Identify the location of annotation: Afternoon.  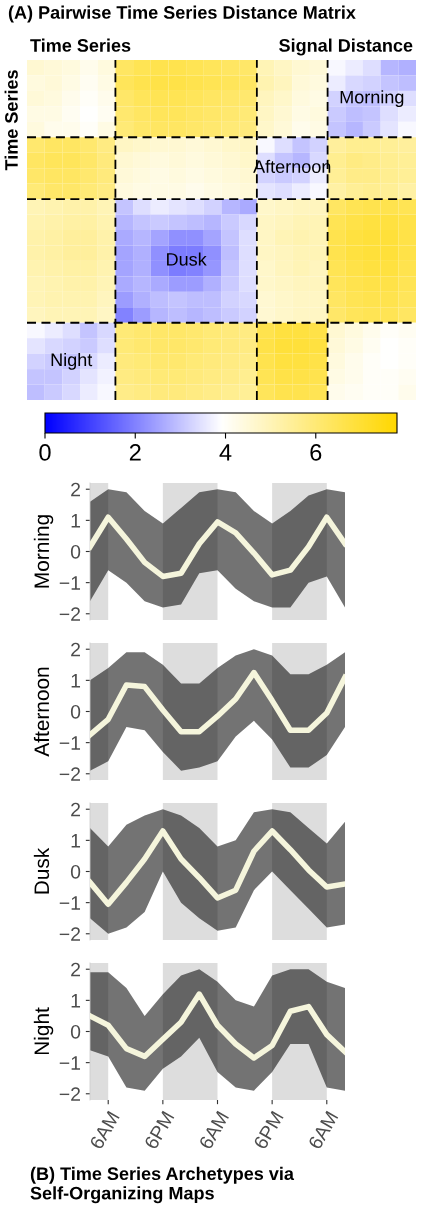
(292, 166).